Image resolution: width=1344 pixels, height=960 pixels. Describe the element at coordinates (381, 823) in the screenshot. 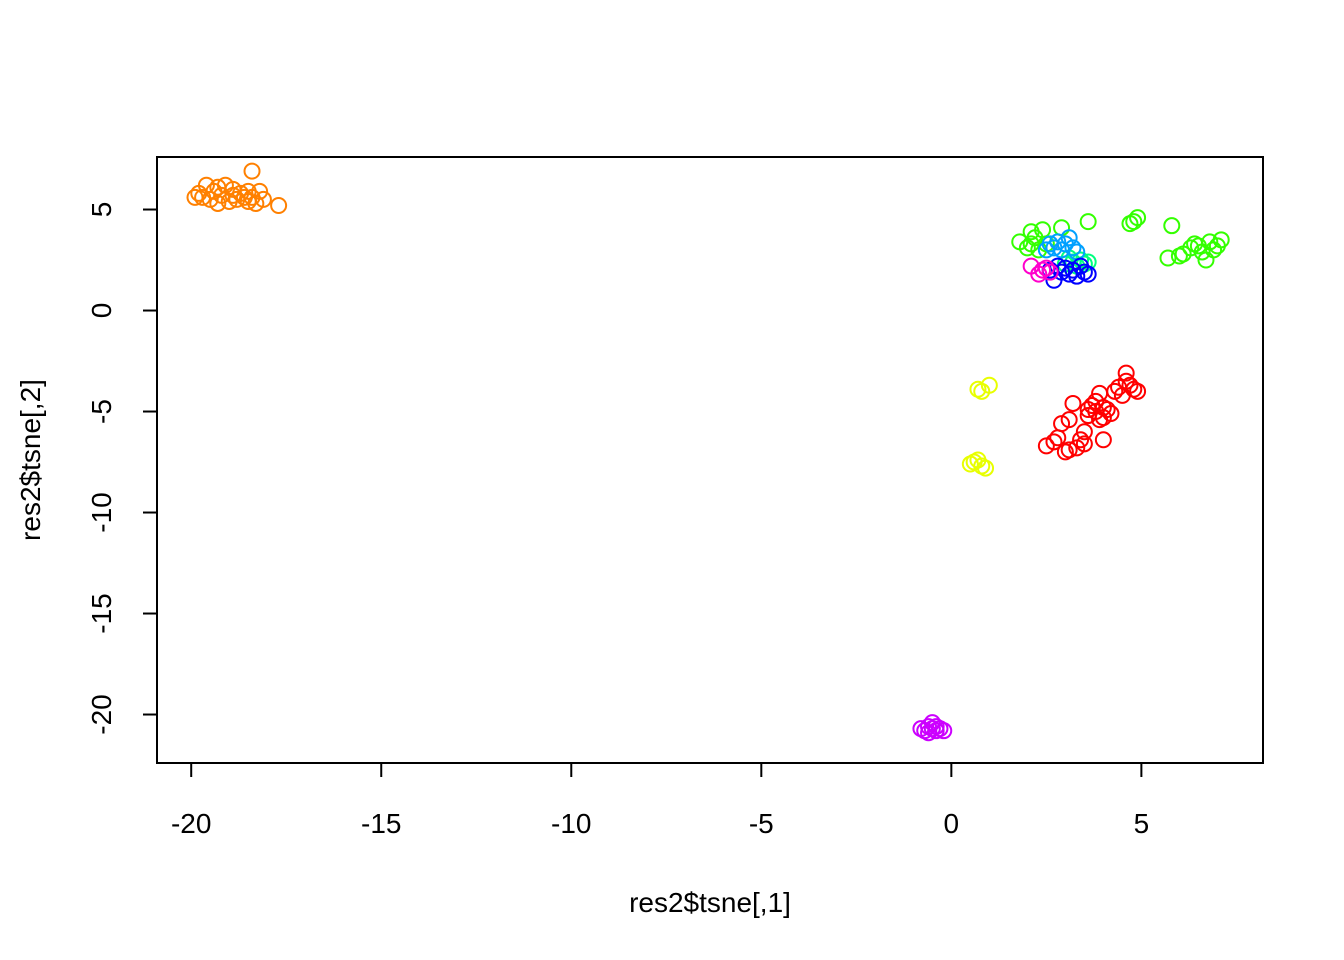

I see `x-tick-label: -15` at that location.